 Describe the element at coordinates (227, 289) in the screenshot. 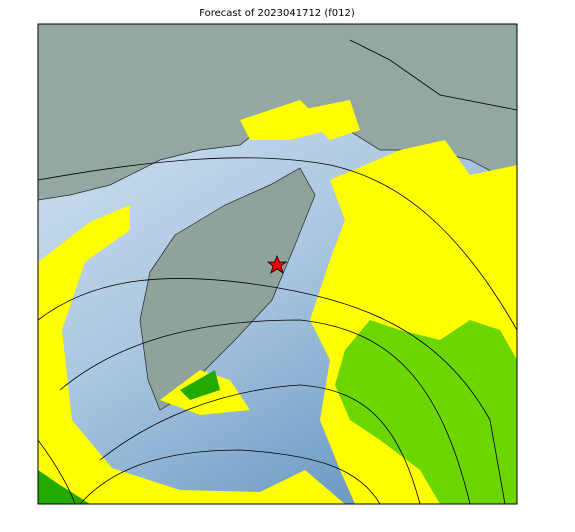

I see `land-peninsula` at that location.